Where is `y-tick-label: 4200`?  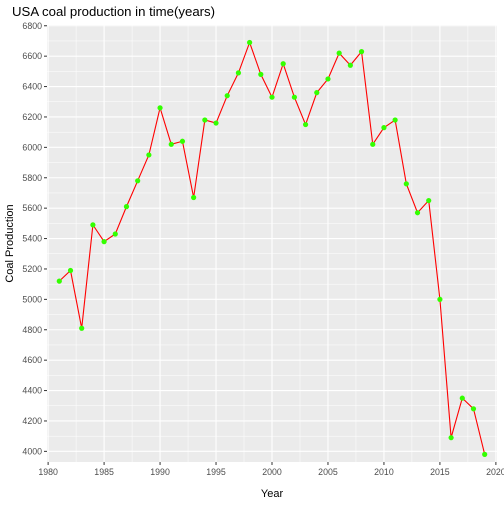
y-tick-label: 4200 is located at coordinates (32, 421).